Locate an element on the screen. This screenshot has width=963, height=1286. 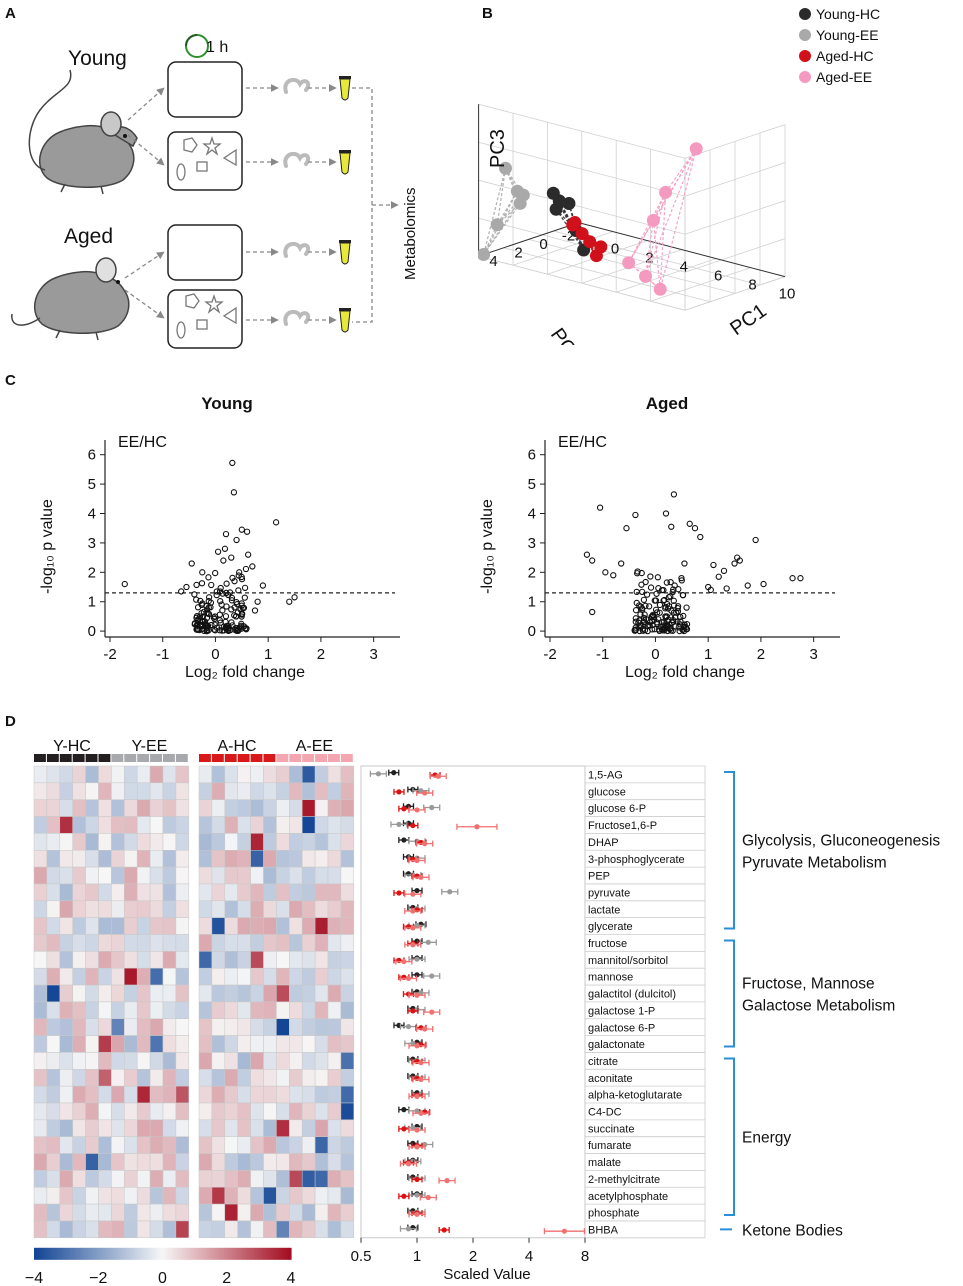
pca-x-tick: 10 is located at coordinates (787, 294).